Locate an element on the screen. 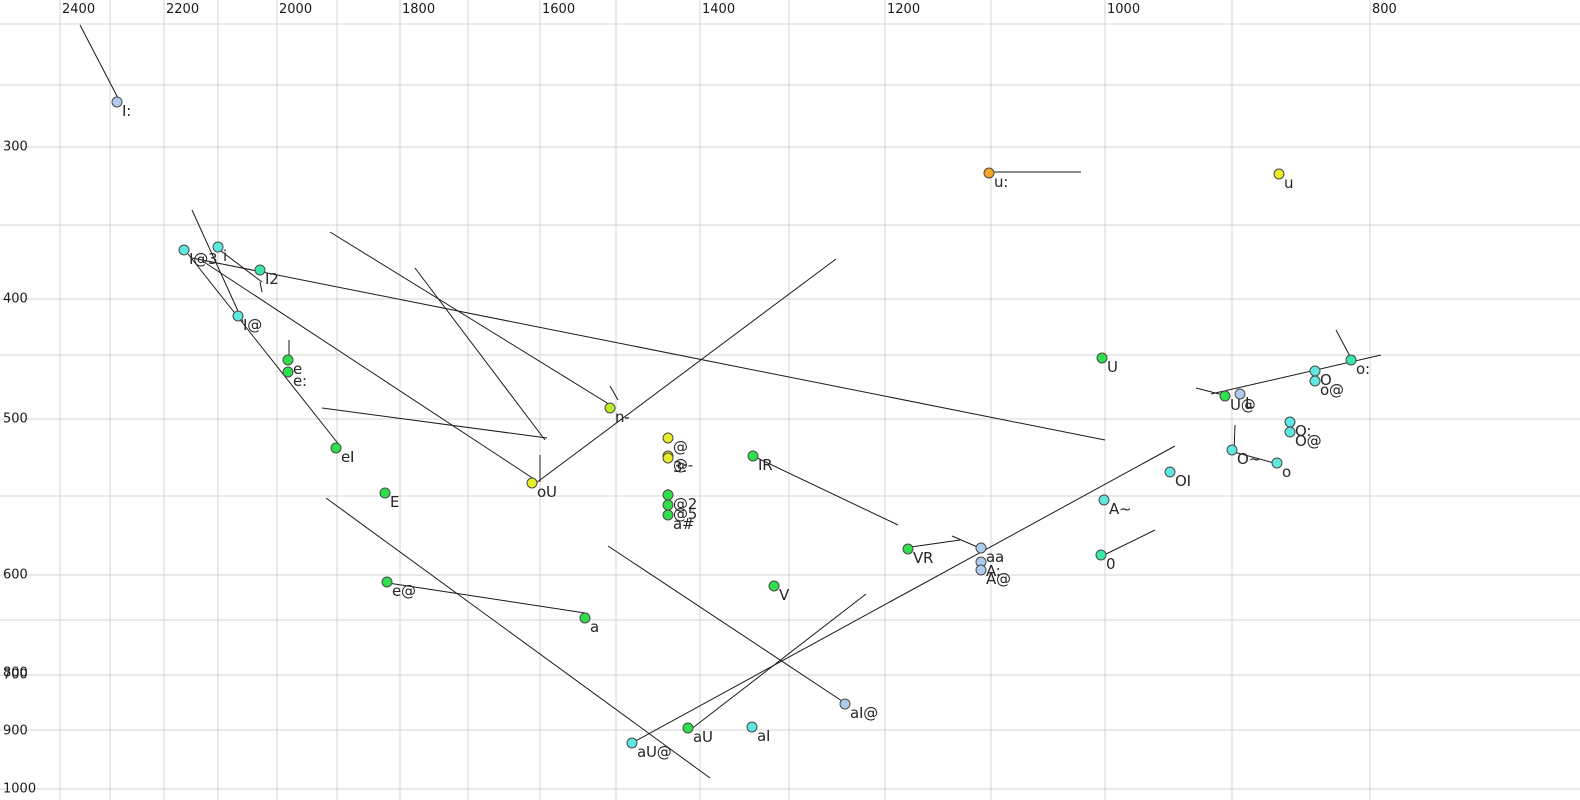  y-tick-label: 1000 is located at coordinates (20, 789).